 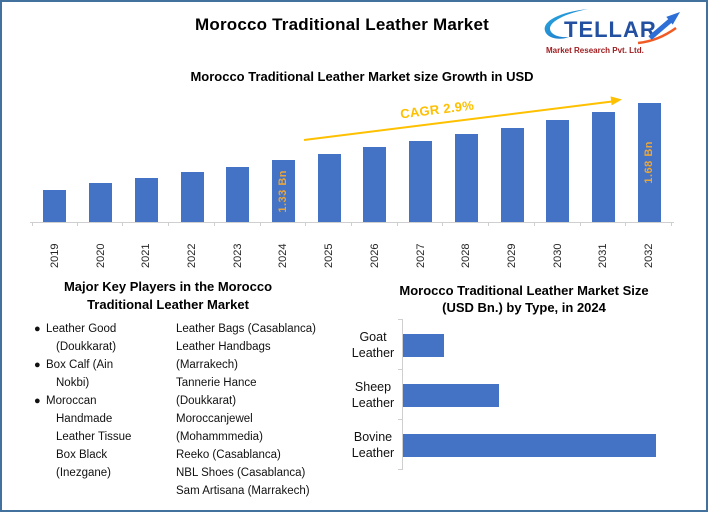 What do you see at coordinates (259, 473) in the screenshot?
I see `key-player-item: NBL Shoes (Casablanca)` at bounding box center [259, 473].